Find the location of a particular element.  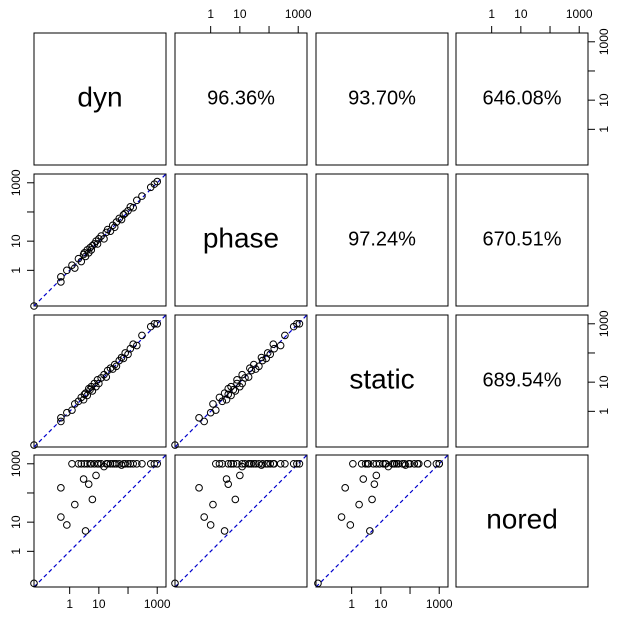

pair-label: 97.24% is located at coordinates (382, 239).